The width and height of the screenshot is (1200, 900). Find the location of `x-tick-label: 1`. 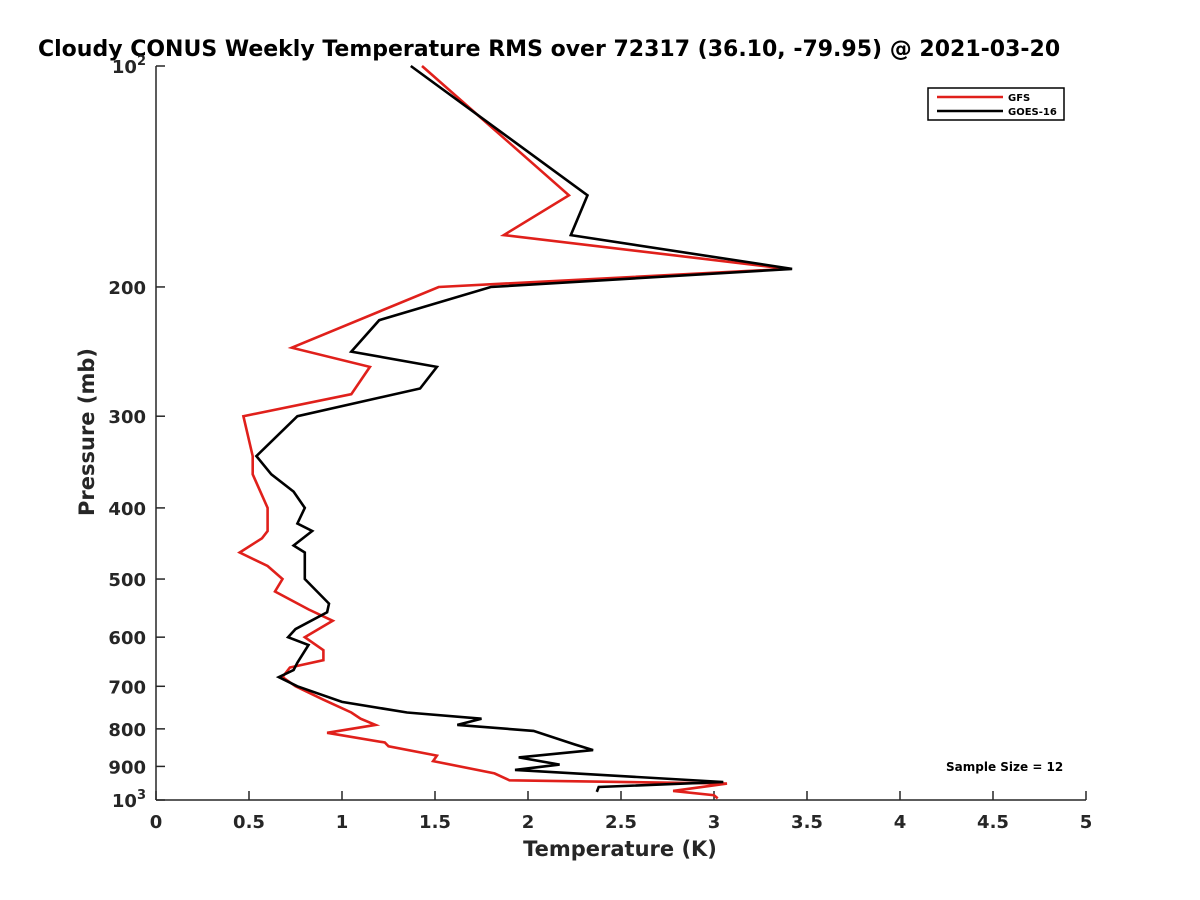

x-tick-label: 1 is located at coordinates (342, 822).